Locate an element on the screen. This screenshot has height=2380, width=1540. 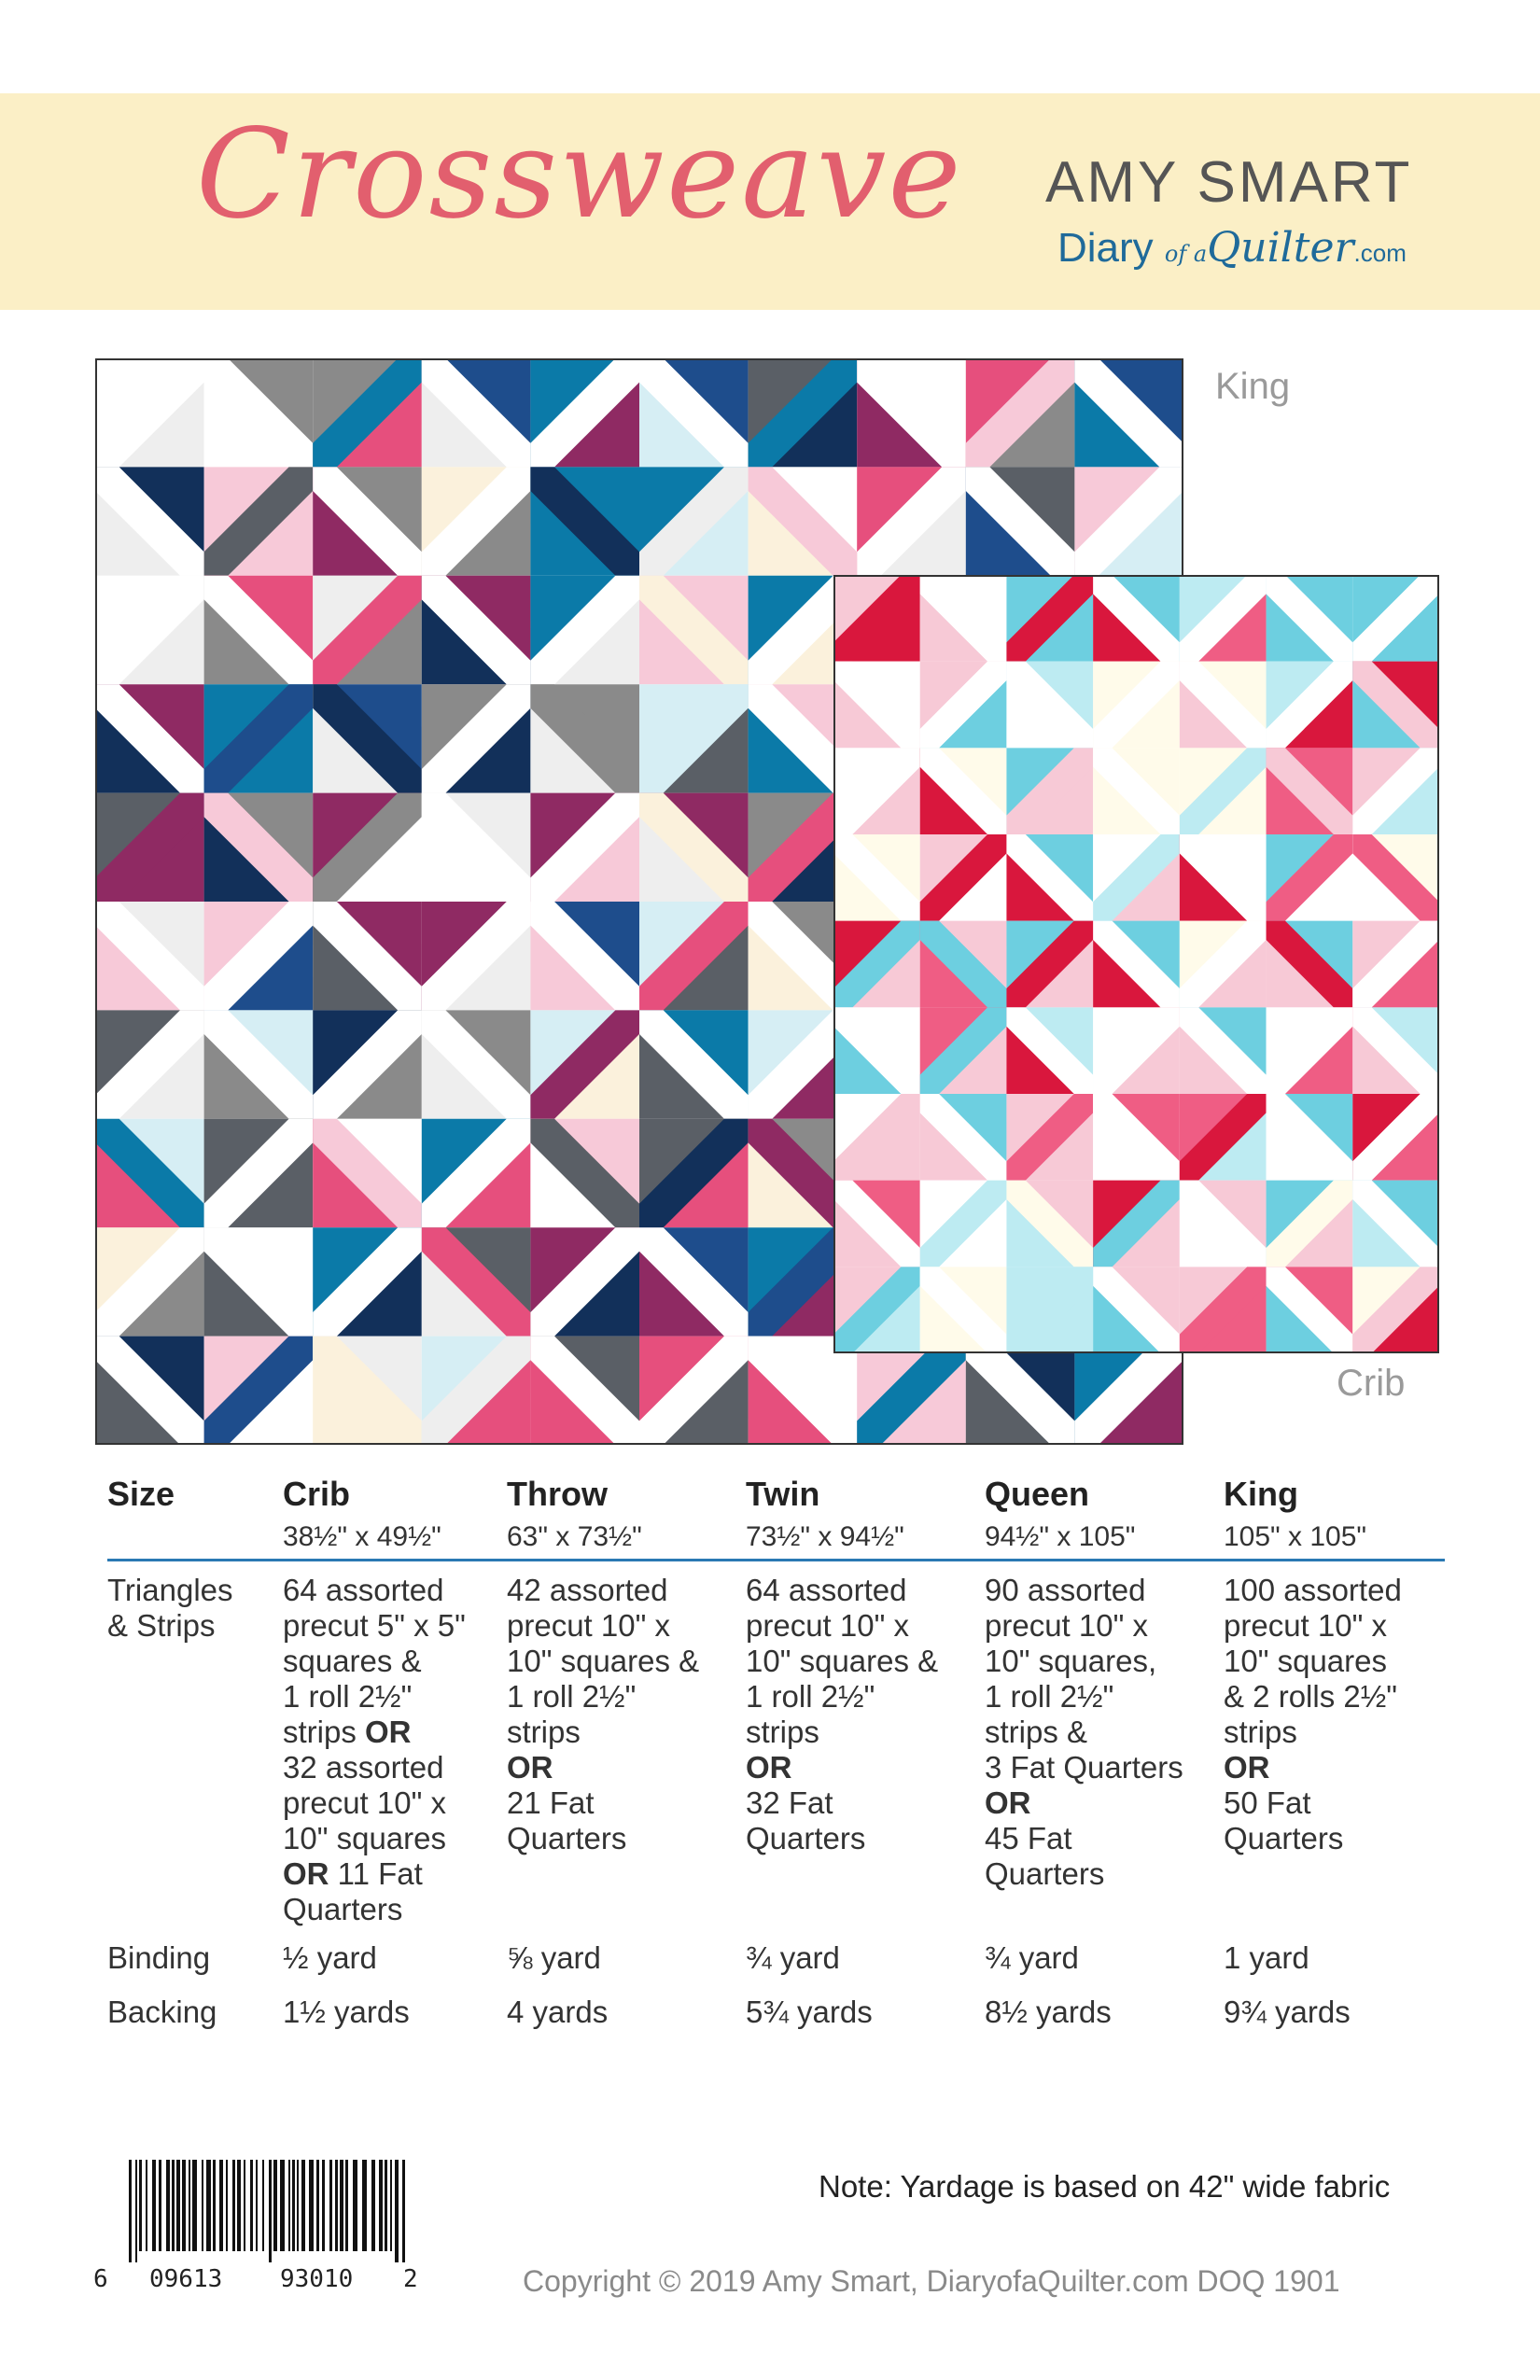
upc-group-1: 09613 is located at coordinates (186, 2279).